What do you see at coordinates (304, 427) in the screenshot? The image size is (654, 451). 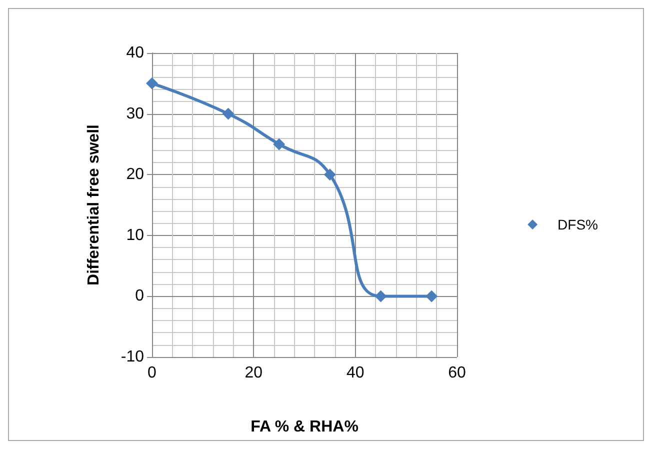 I see `x-axis-title: FA % & RHA%` at bounding box center [304, 427].